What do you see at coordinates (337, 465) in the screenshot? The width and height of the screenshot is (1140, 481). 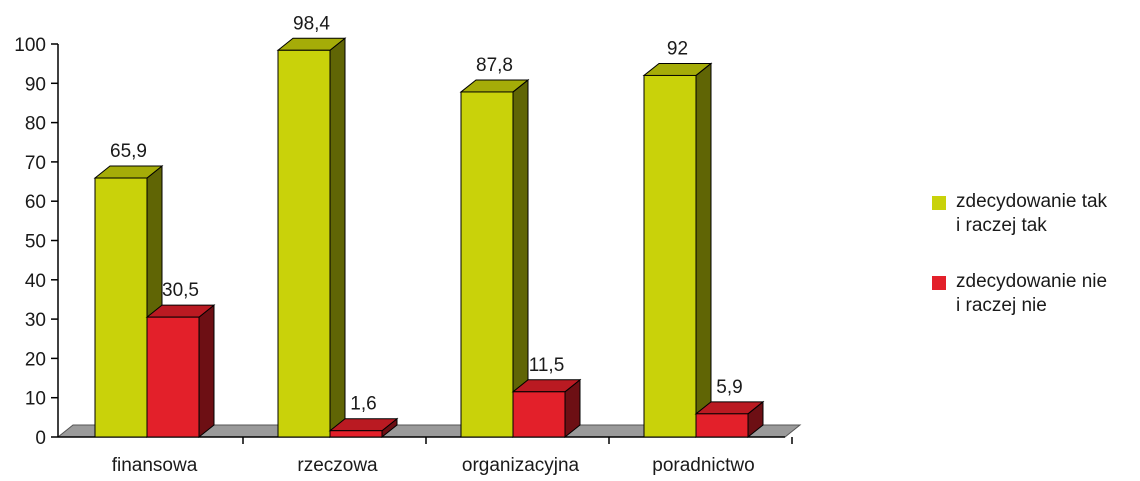 I see `x-tick-label: rzeczowa` at bounding box center [337, 465].